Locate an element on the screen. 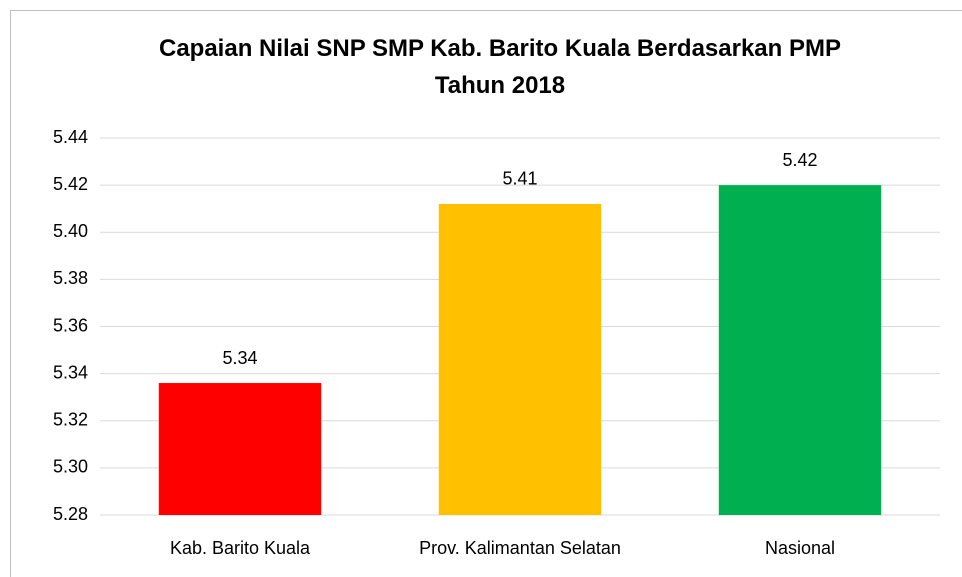 The width and height of the screenshot is (962, 577). y-tick-label: 5.40 is located at coordinates (70, 231).